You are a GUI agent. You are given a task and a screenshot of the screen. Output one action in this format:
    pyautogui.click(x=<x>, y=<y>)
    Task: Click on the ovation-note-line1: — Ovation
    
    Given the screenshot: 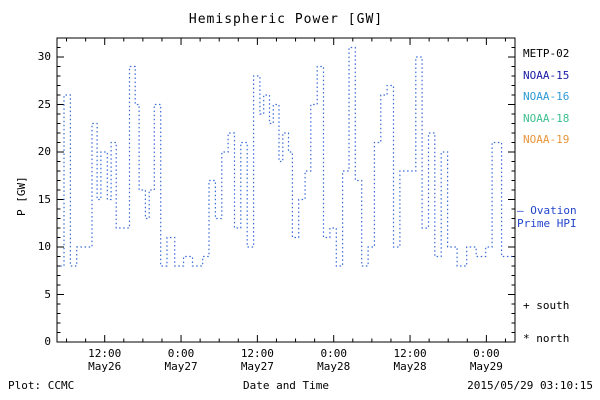 What is the action you would take?
    pyautogui.click(x=547, y=210)
    